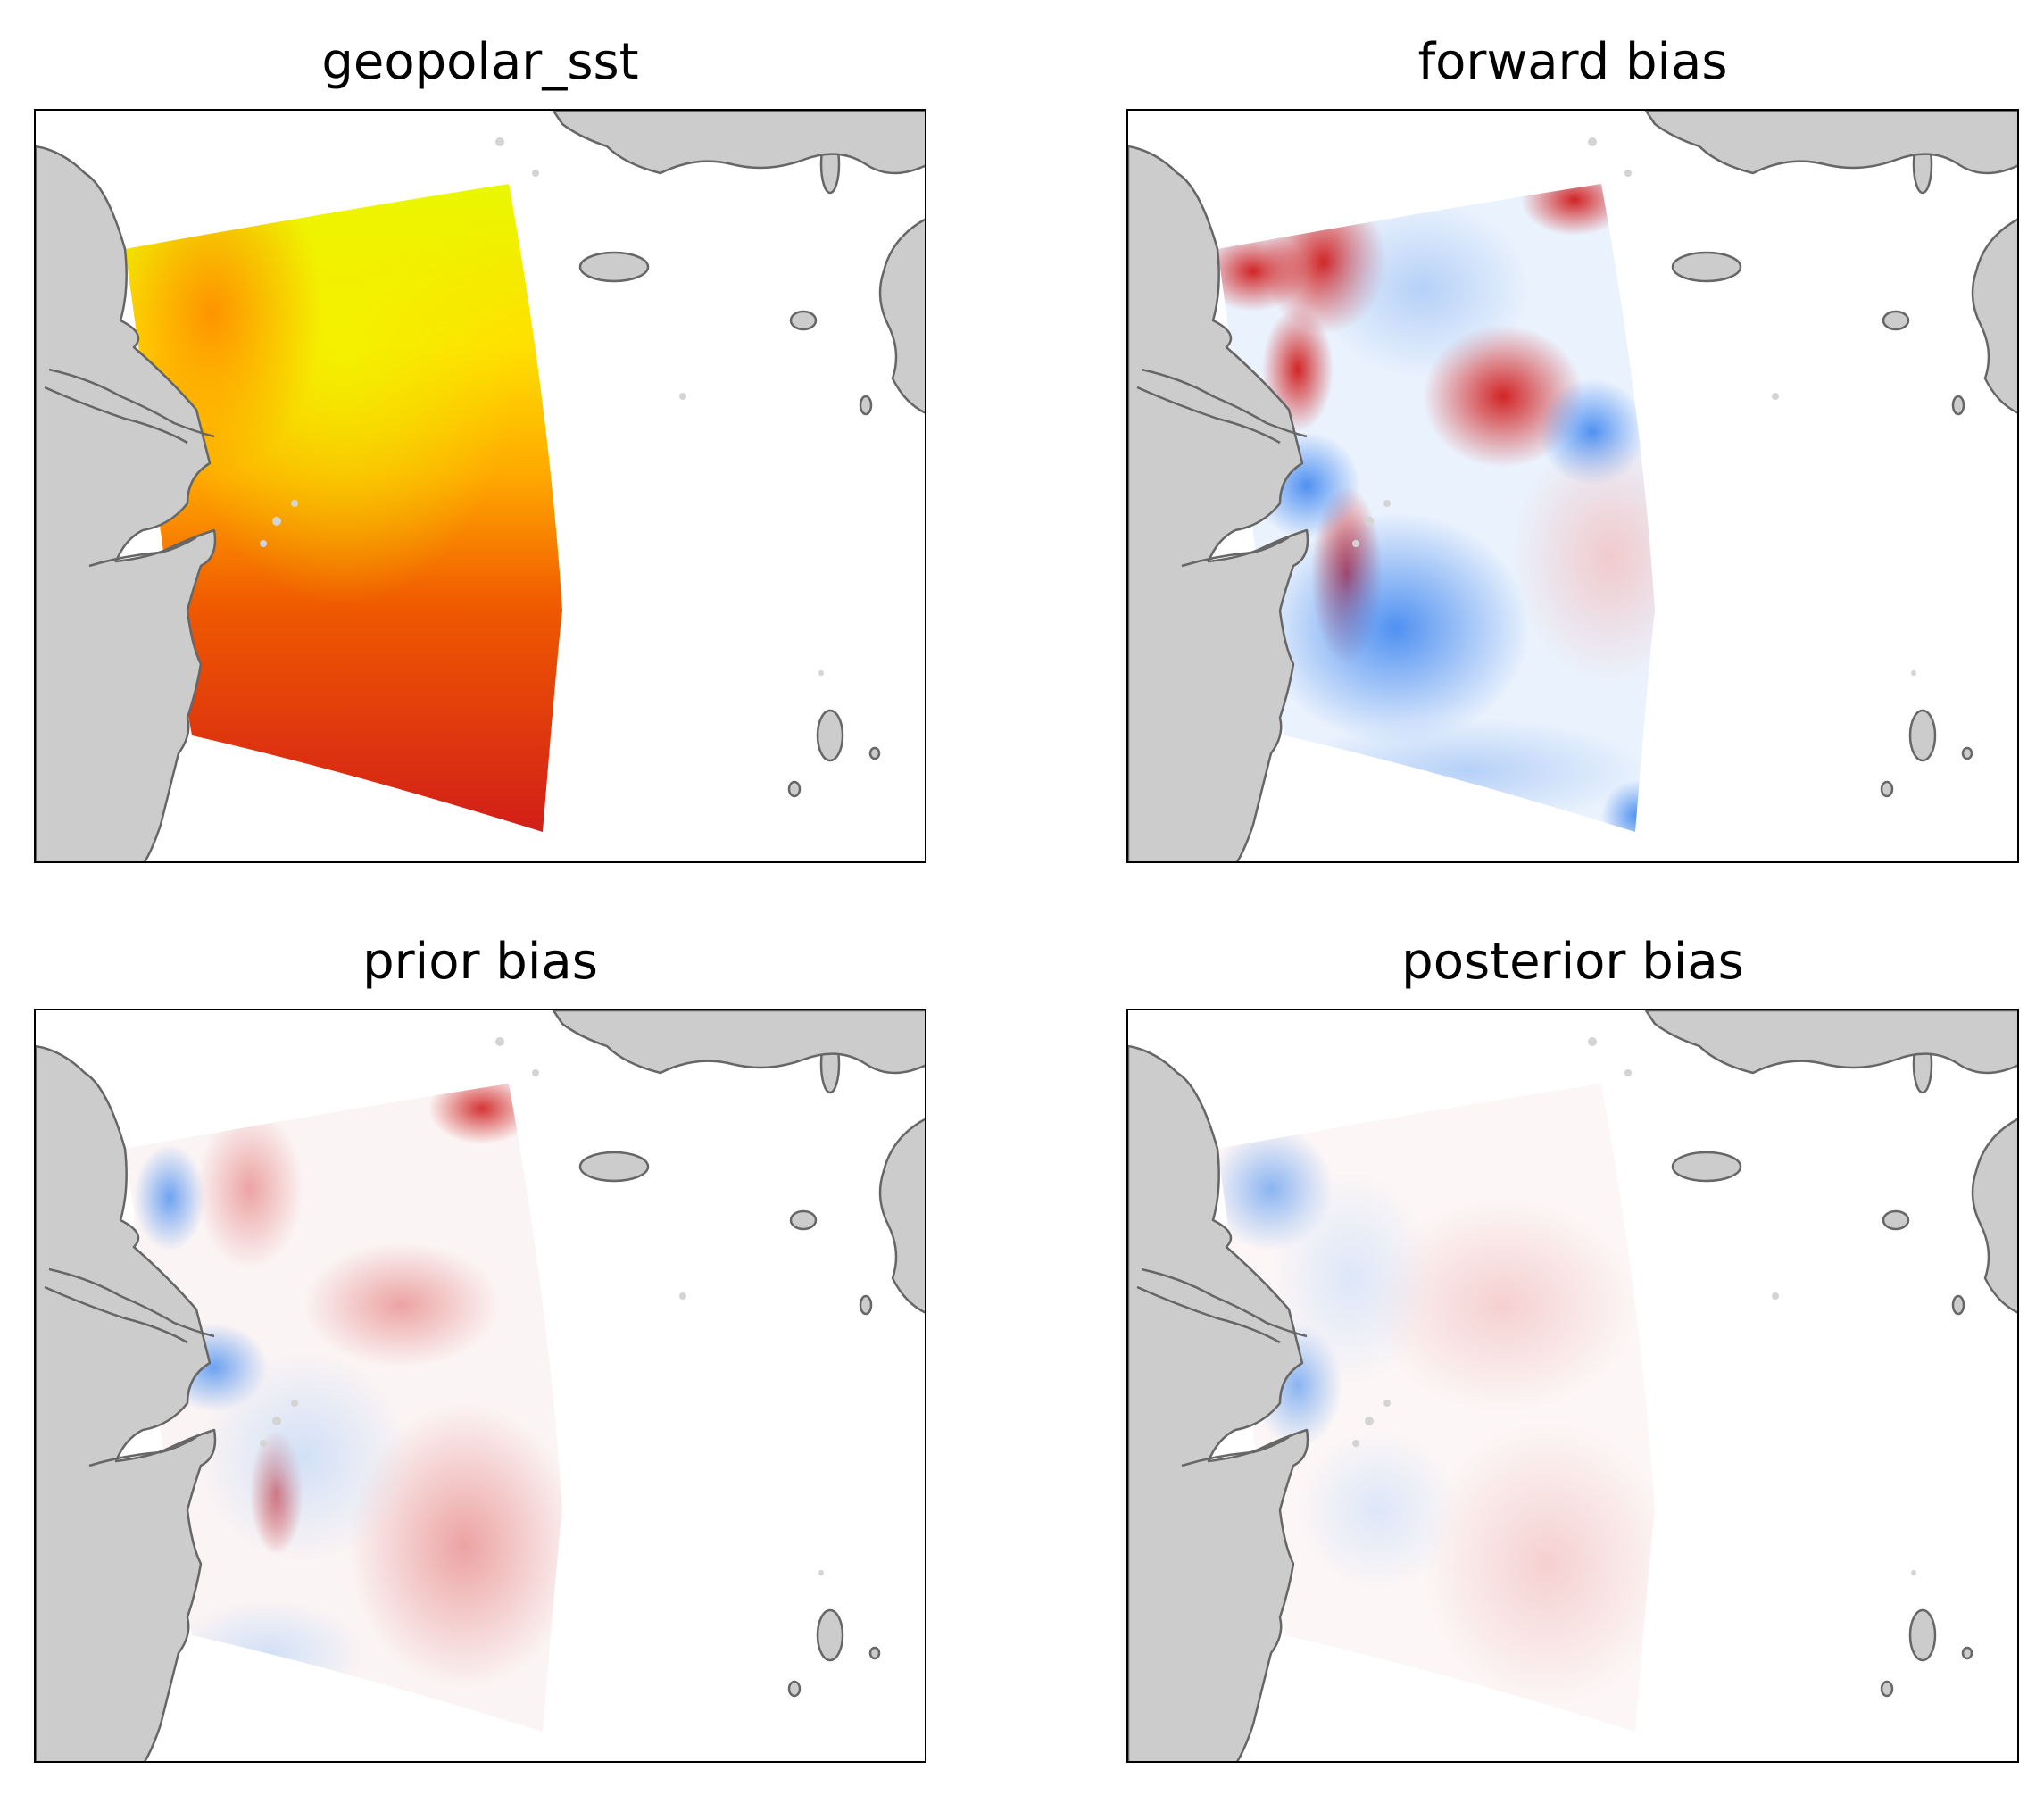 This screenshot has height=1795, width=2044. Describe the element at coordinates (1572, 62) in the screenshot. I see `panel-title-forward-bias: forward bias` at that location.